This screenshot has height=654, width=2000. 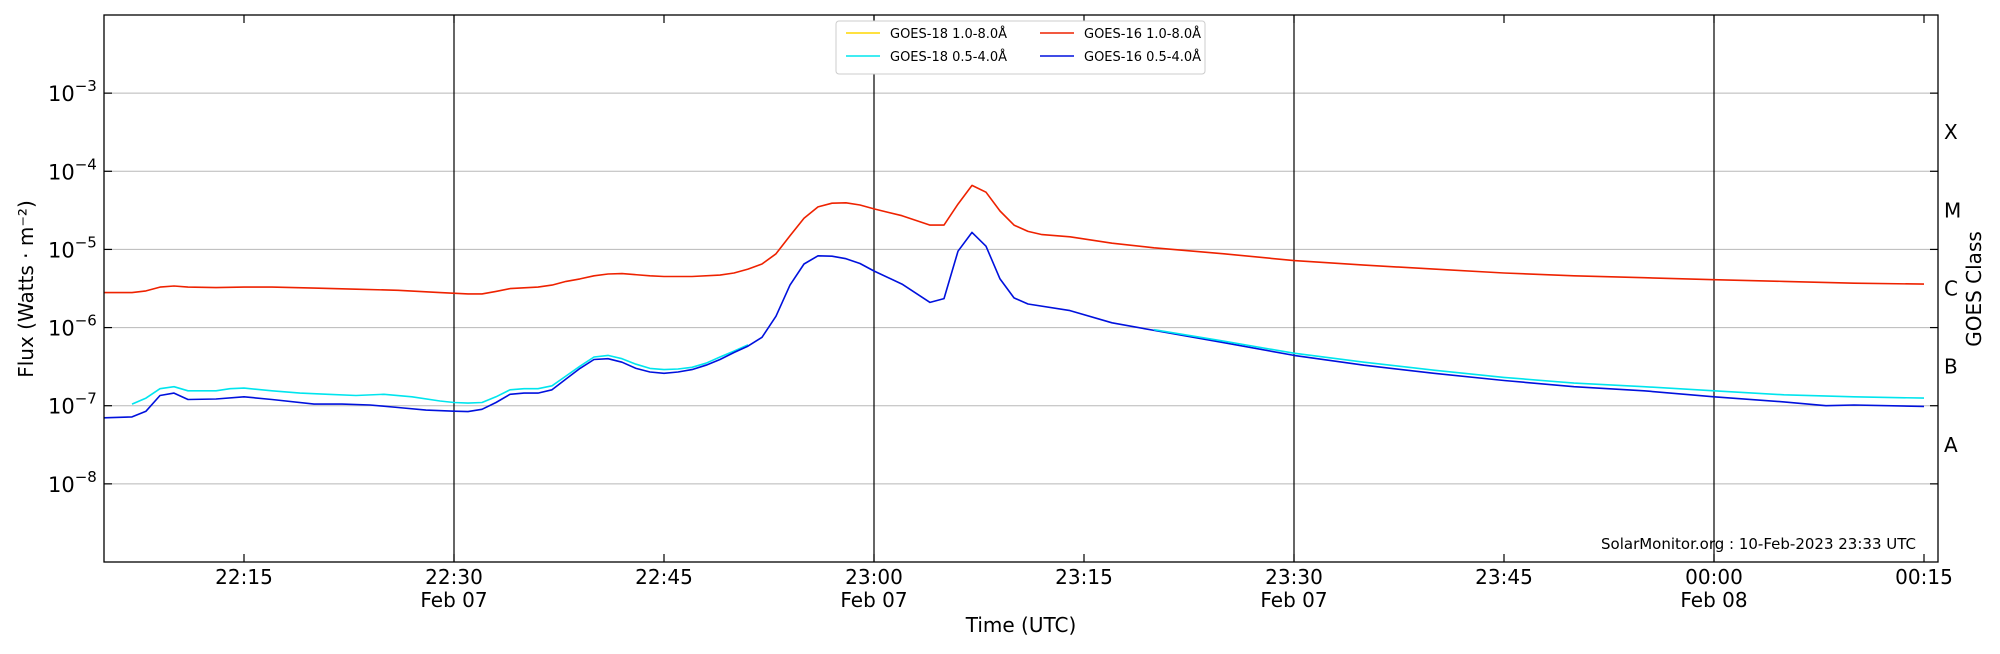 I want to click on x-tick-label: 22:30, so click(x=454, y=577).